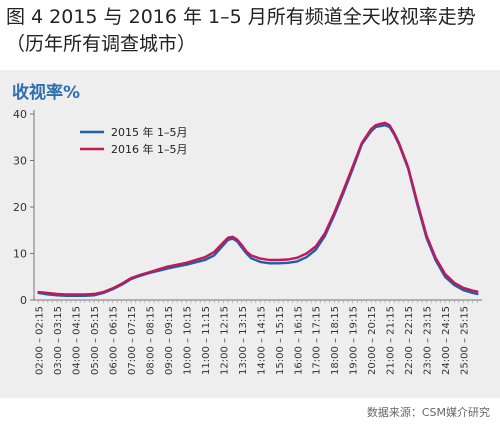  Describe the element at coordinates (40, 340) in the screenshot. I see `x-tick-label: 02:00 – 02:15` at that location.